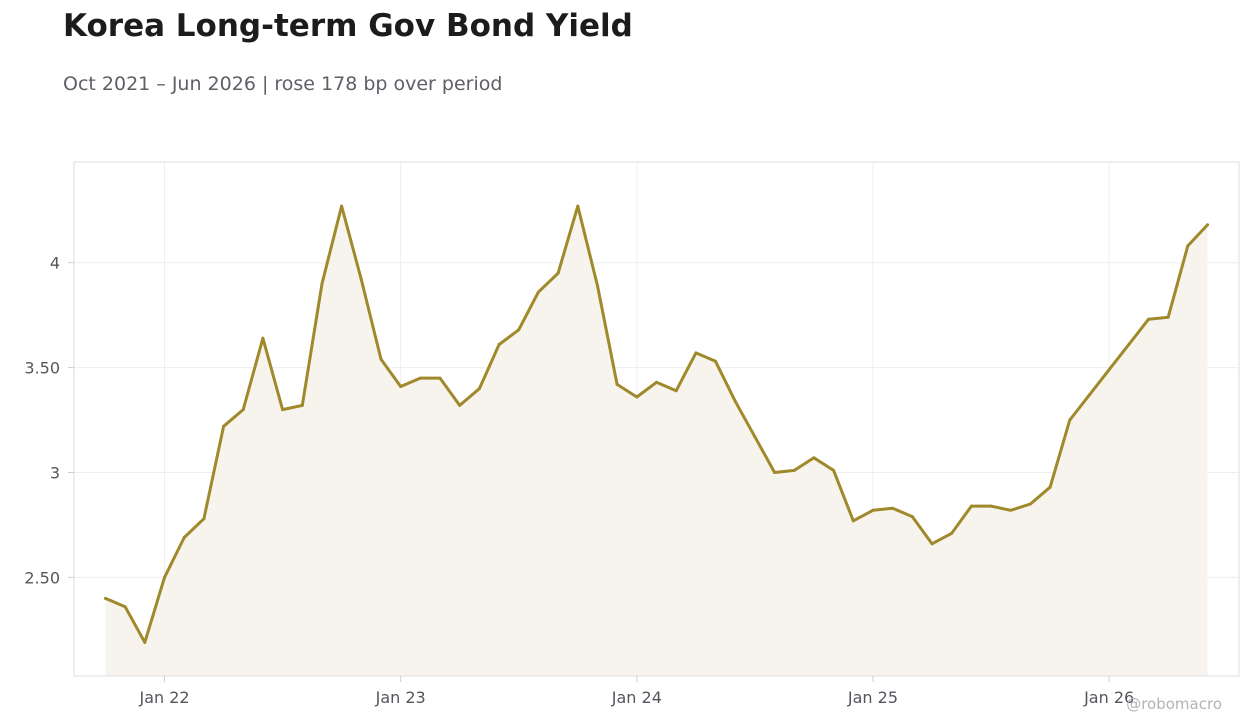 The image size is (1260, 728). Describe the element at coordinates (163, 697) in the screenshot. I see `x-tick-label: Jan 22` at that location.